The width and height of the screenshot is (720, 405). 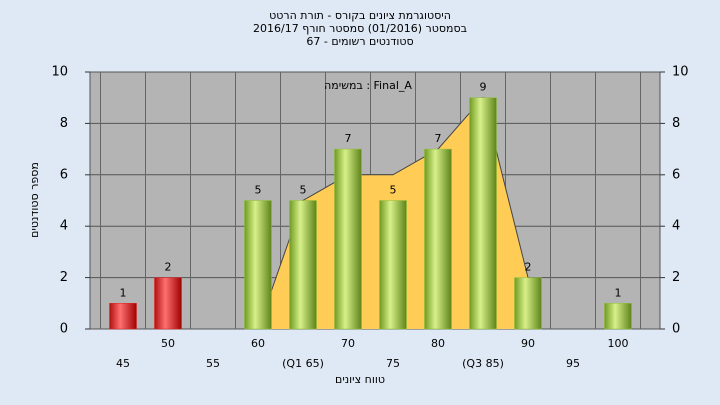 What do you see at coordinates (393, 363) in the screenshot?
I see `x-tick-label: 75` at bounding box center [393, 363].